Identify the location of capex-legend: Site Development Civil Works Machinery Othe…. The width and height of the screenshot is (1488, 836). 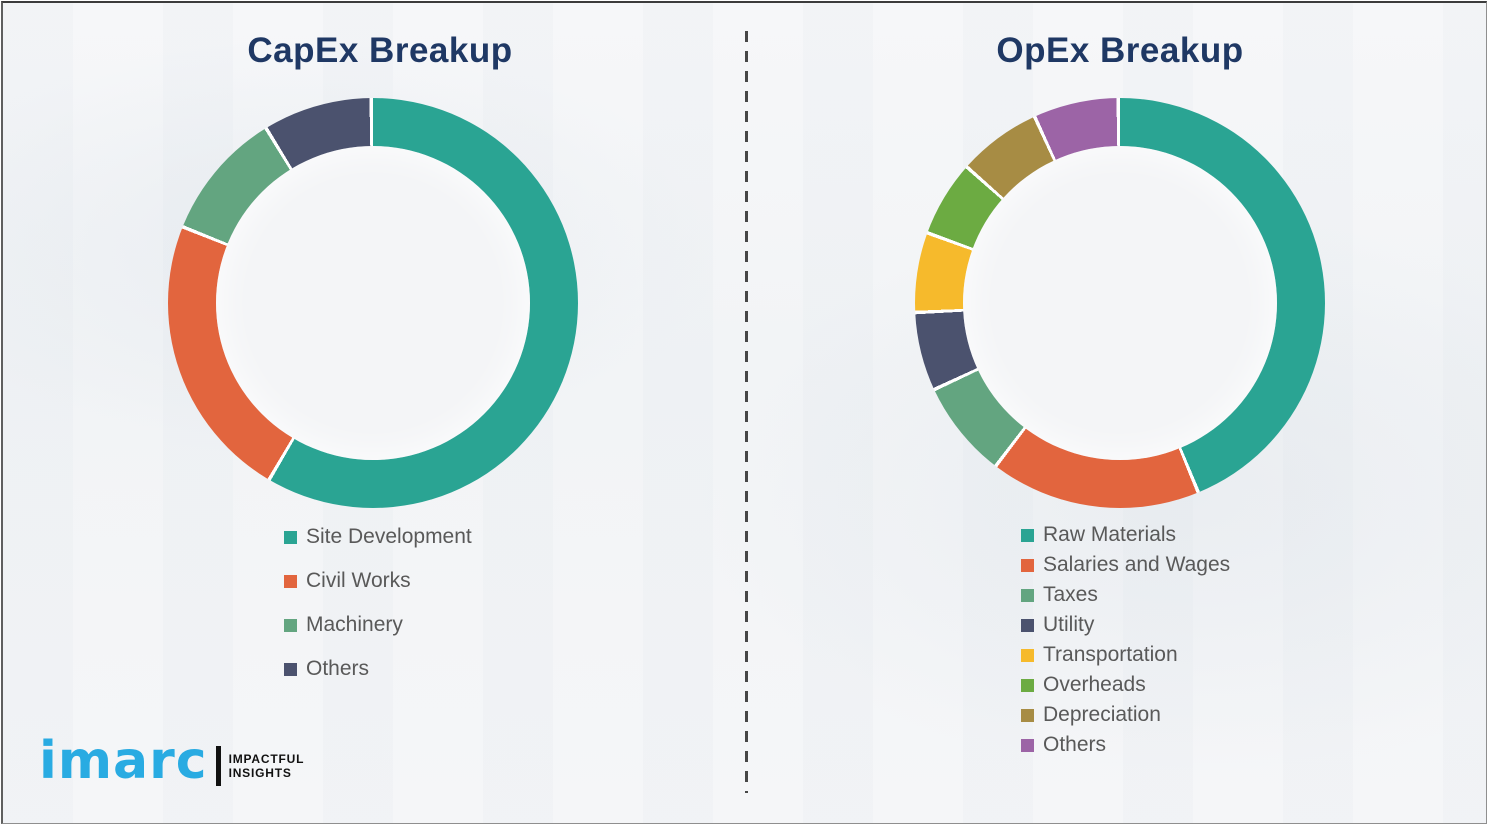
(378, 603).